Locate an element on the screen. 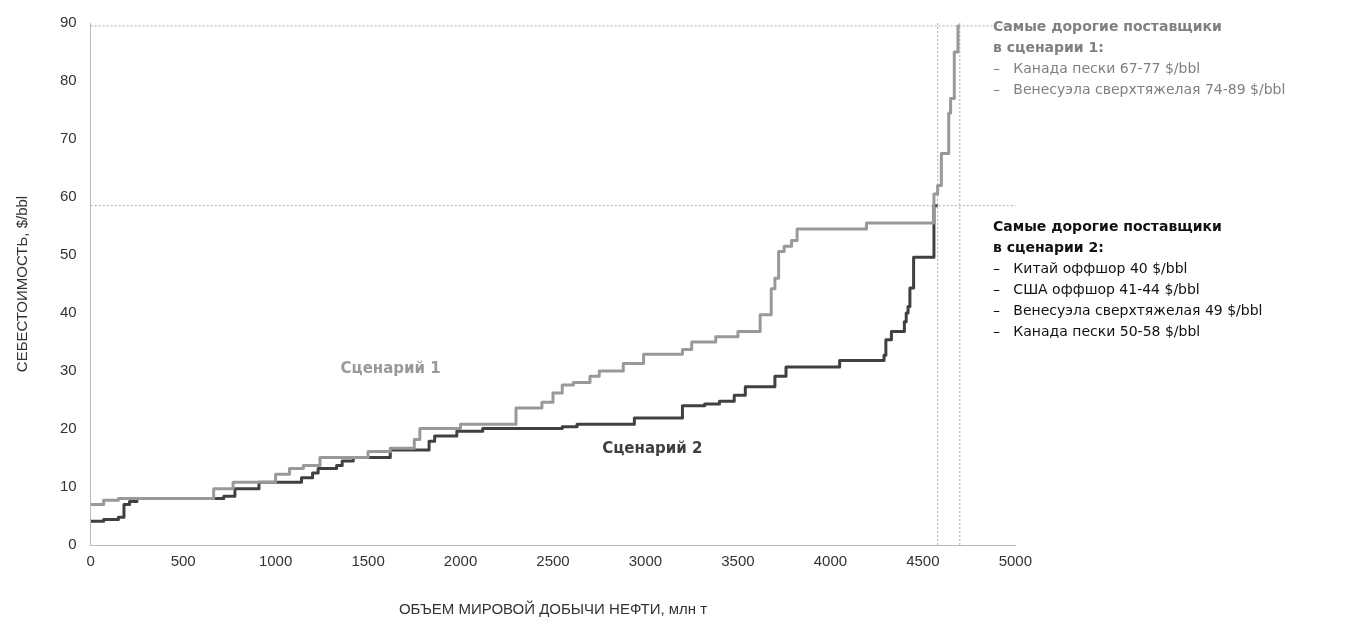 The height and width of the screenshot is (633, 1345). x-tick-label: 2500 is located at coordinates (553, 561).